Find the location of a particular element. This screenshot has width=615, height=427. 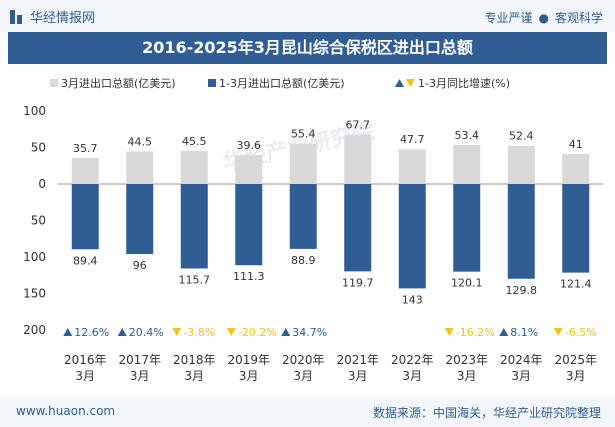

data-label-march: 55.4 is located at coordinates (303, 134).